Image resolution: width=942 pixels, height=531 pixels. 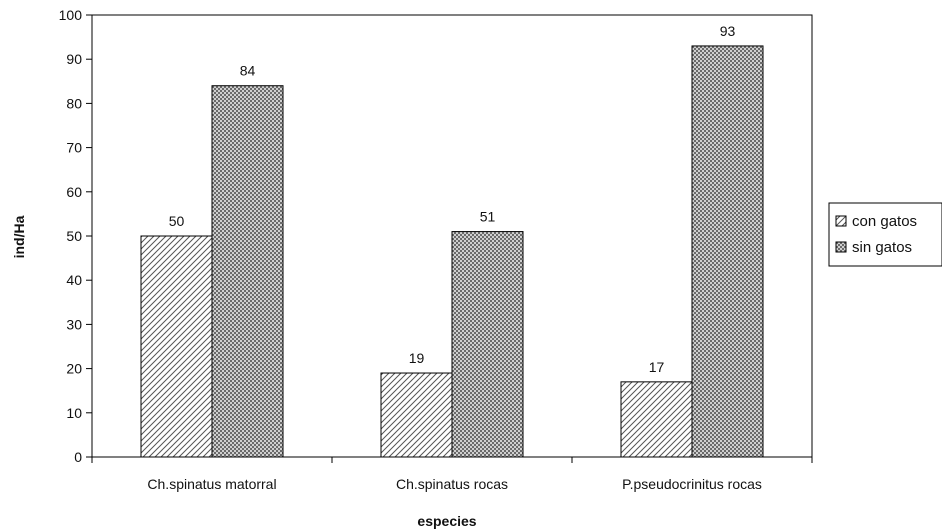 What do you see at coordinates (177, 221) in the screenshot?
I see `data-label: 50` at bounding box center [177, 221].